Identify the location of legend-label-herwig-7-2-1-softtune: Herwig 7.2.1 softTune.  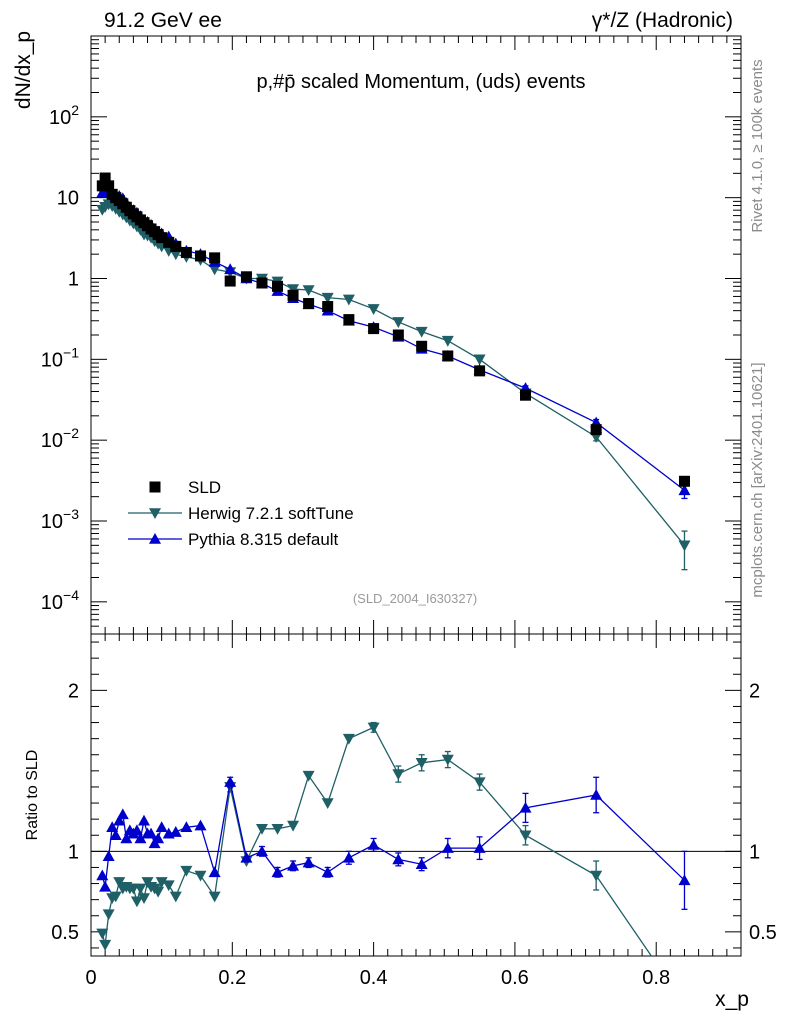
(271, 513).